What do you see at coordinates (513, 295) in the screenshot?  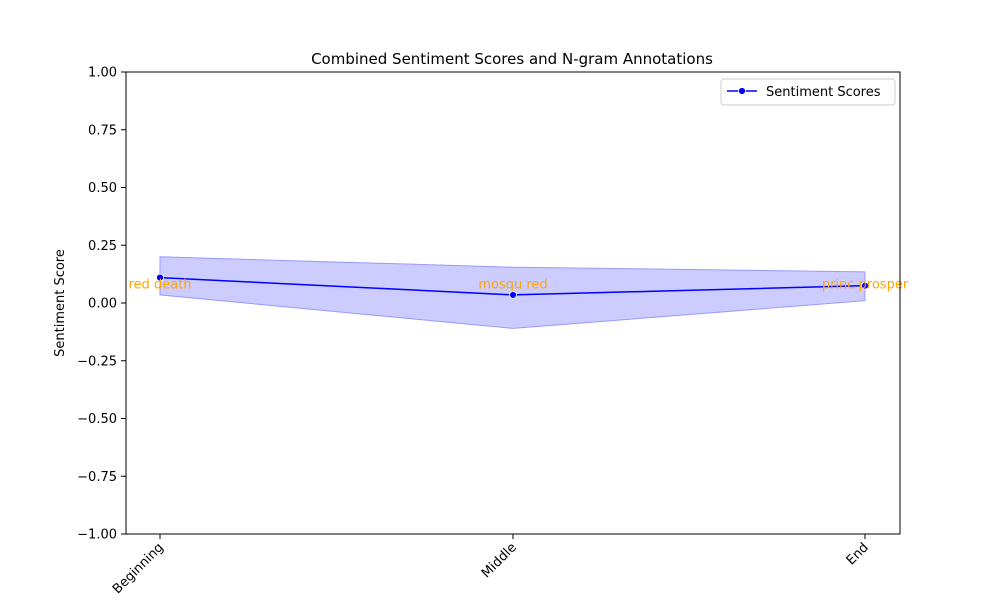 I see `data-point-middle` at bounding box center [513, 295].